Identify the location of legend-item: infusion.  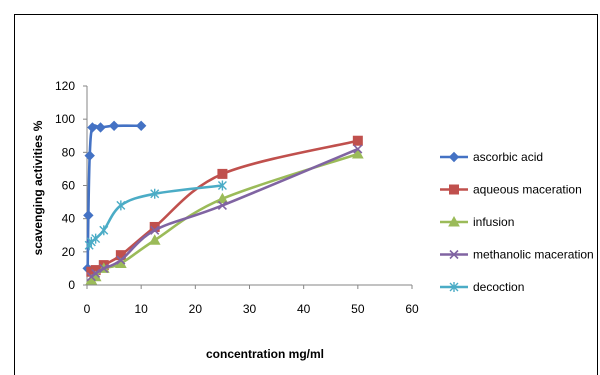
(477, 222).